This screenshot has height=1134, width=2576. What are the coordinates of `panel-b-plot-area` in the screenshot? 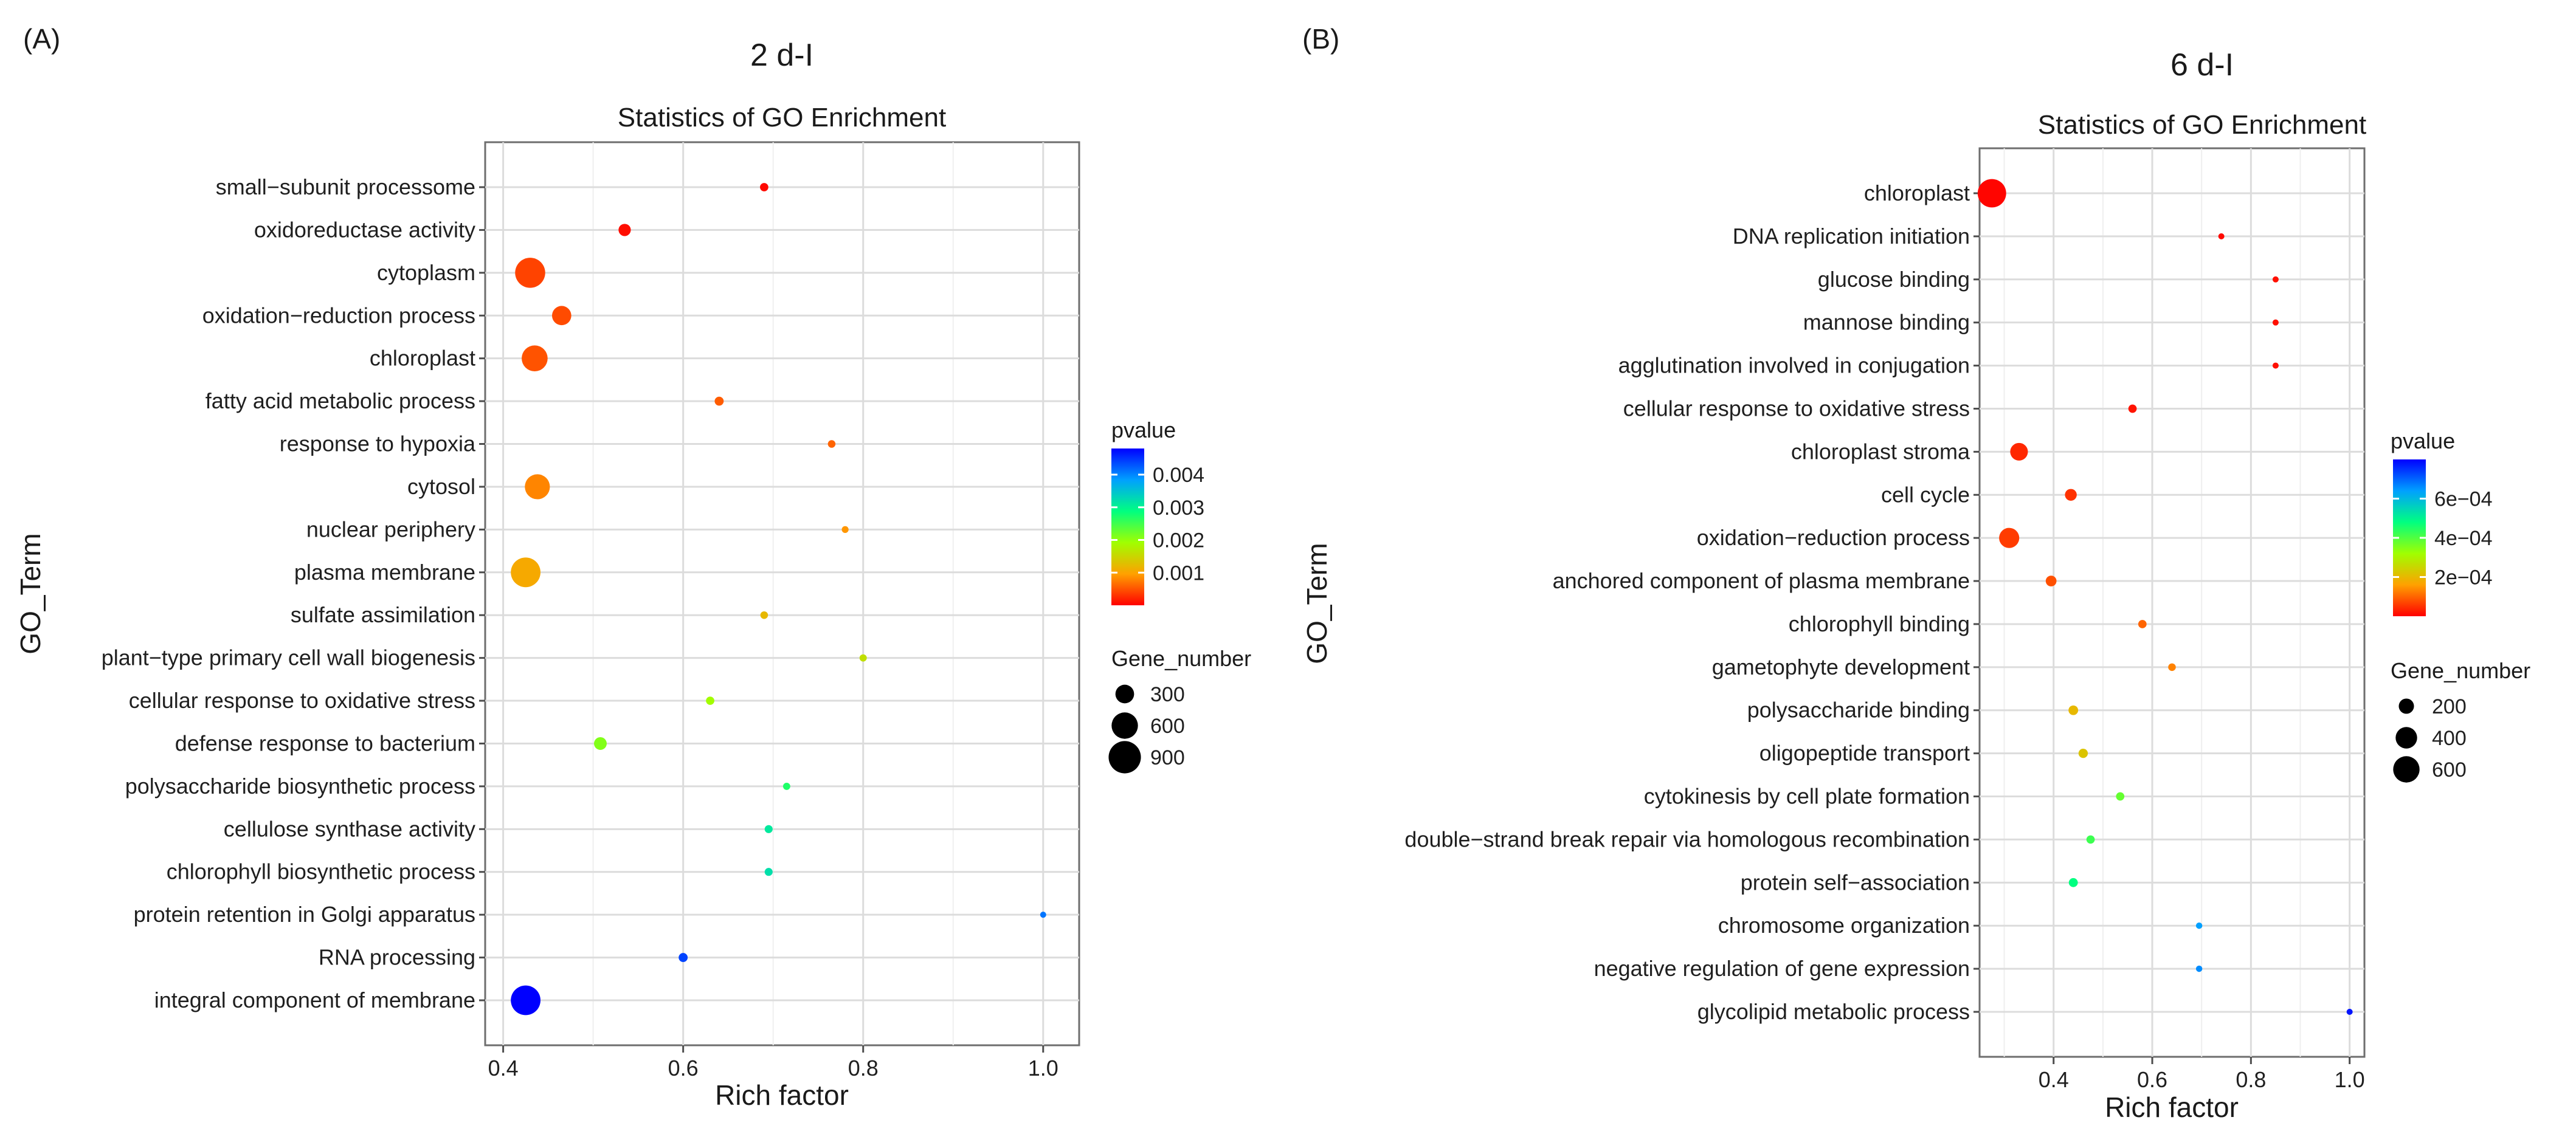 It's located at (2172, 603).